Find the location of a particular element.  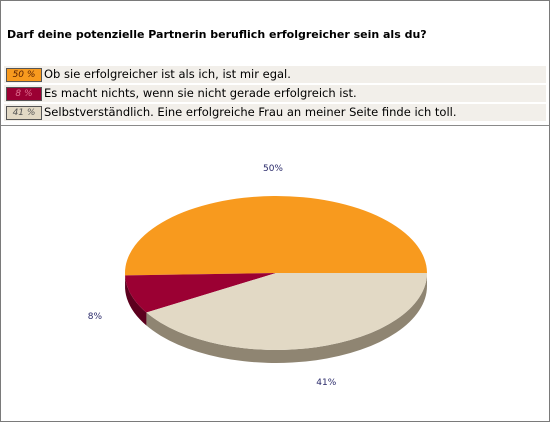

pie-slice-macht-nichts-side is located at coordinates (136, 300).